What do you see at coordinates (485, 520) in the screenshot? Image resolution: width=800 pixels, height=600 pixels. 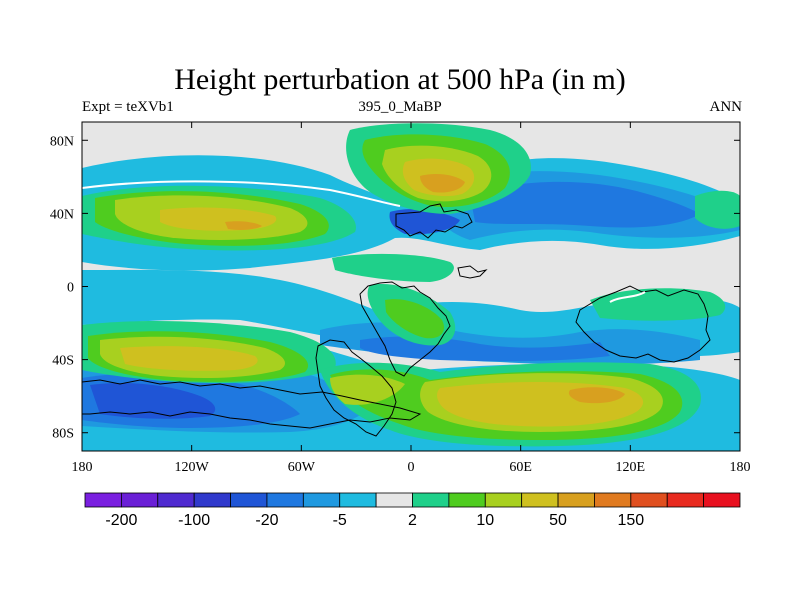 I see `colorbar-label: 10` at bounding box center [485, 520].